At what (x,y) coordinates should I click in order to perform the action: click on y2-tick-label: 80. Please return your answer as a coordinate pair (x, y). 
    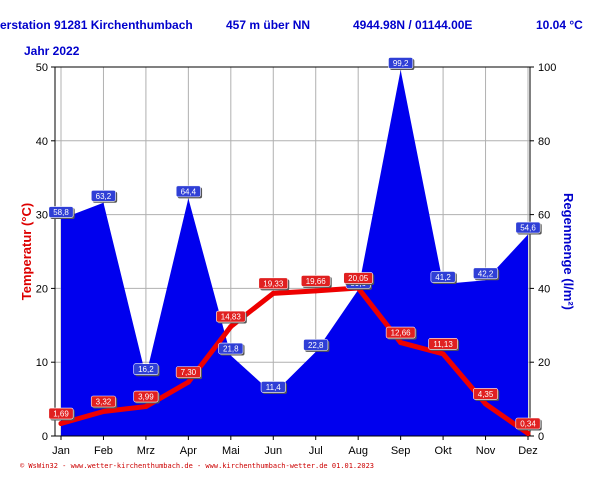
    Looking at the image, I should click on (544, 142).